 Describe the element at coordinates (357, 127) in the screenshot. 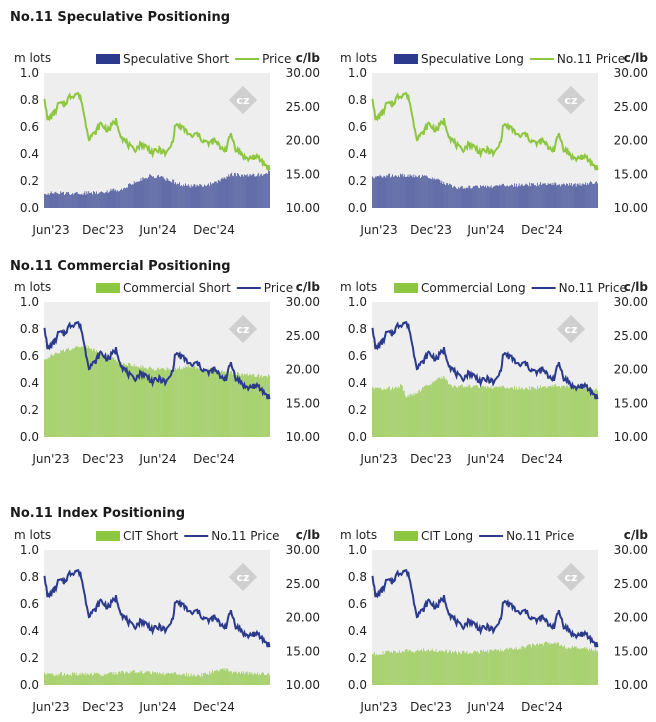

I see `left-tick-label: 0.6` at that location.